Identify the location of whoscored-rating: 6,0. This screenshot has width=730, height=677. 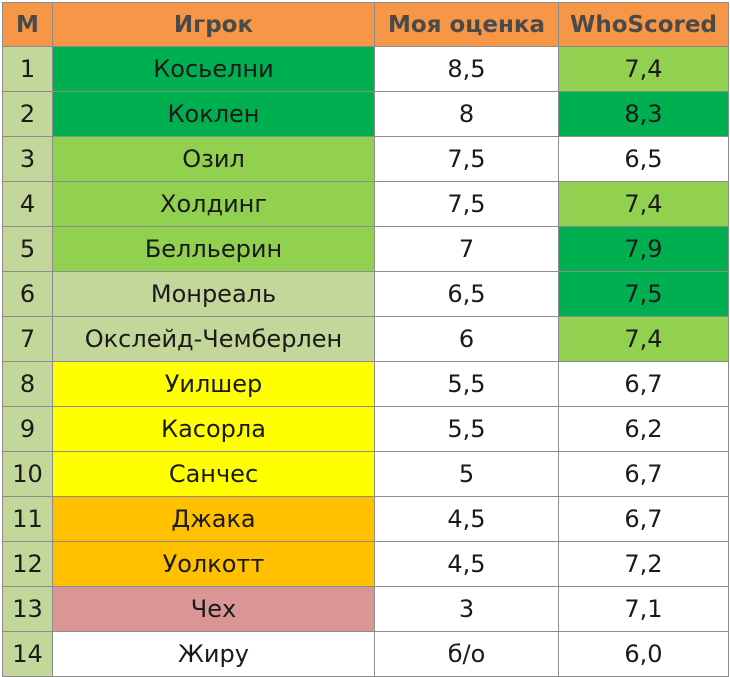
(643, 654).